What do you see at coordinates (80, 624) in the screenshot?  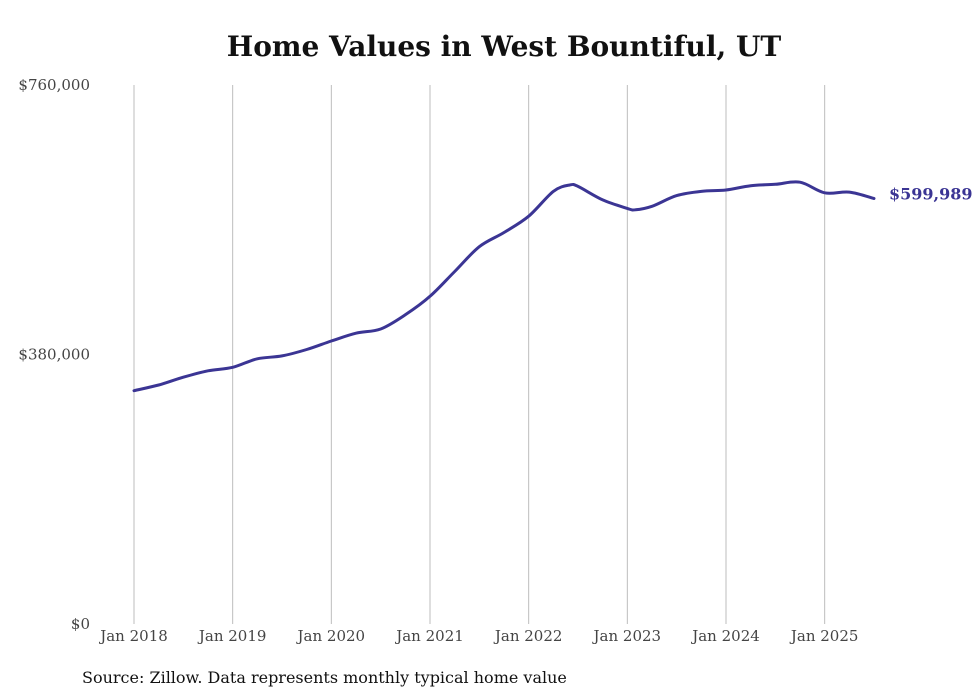 I see `y-tick-label: $0` at bounding box center [80, 624].